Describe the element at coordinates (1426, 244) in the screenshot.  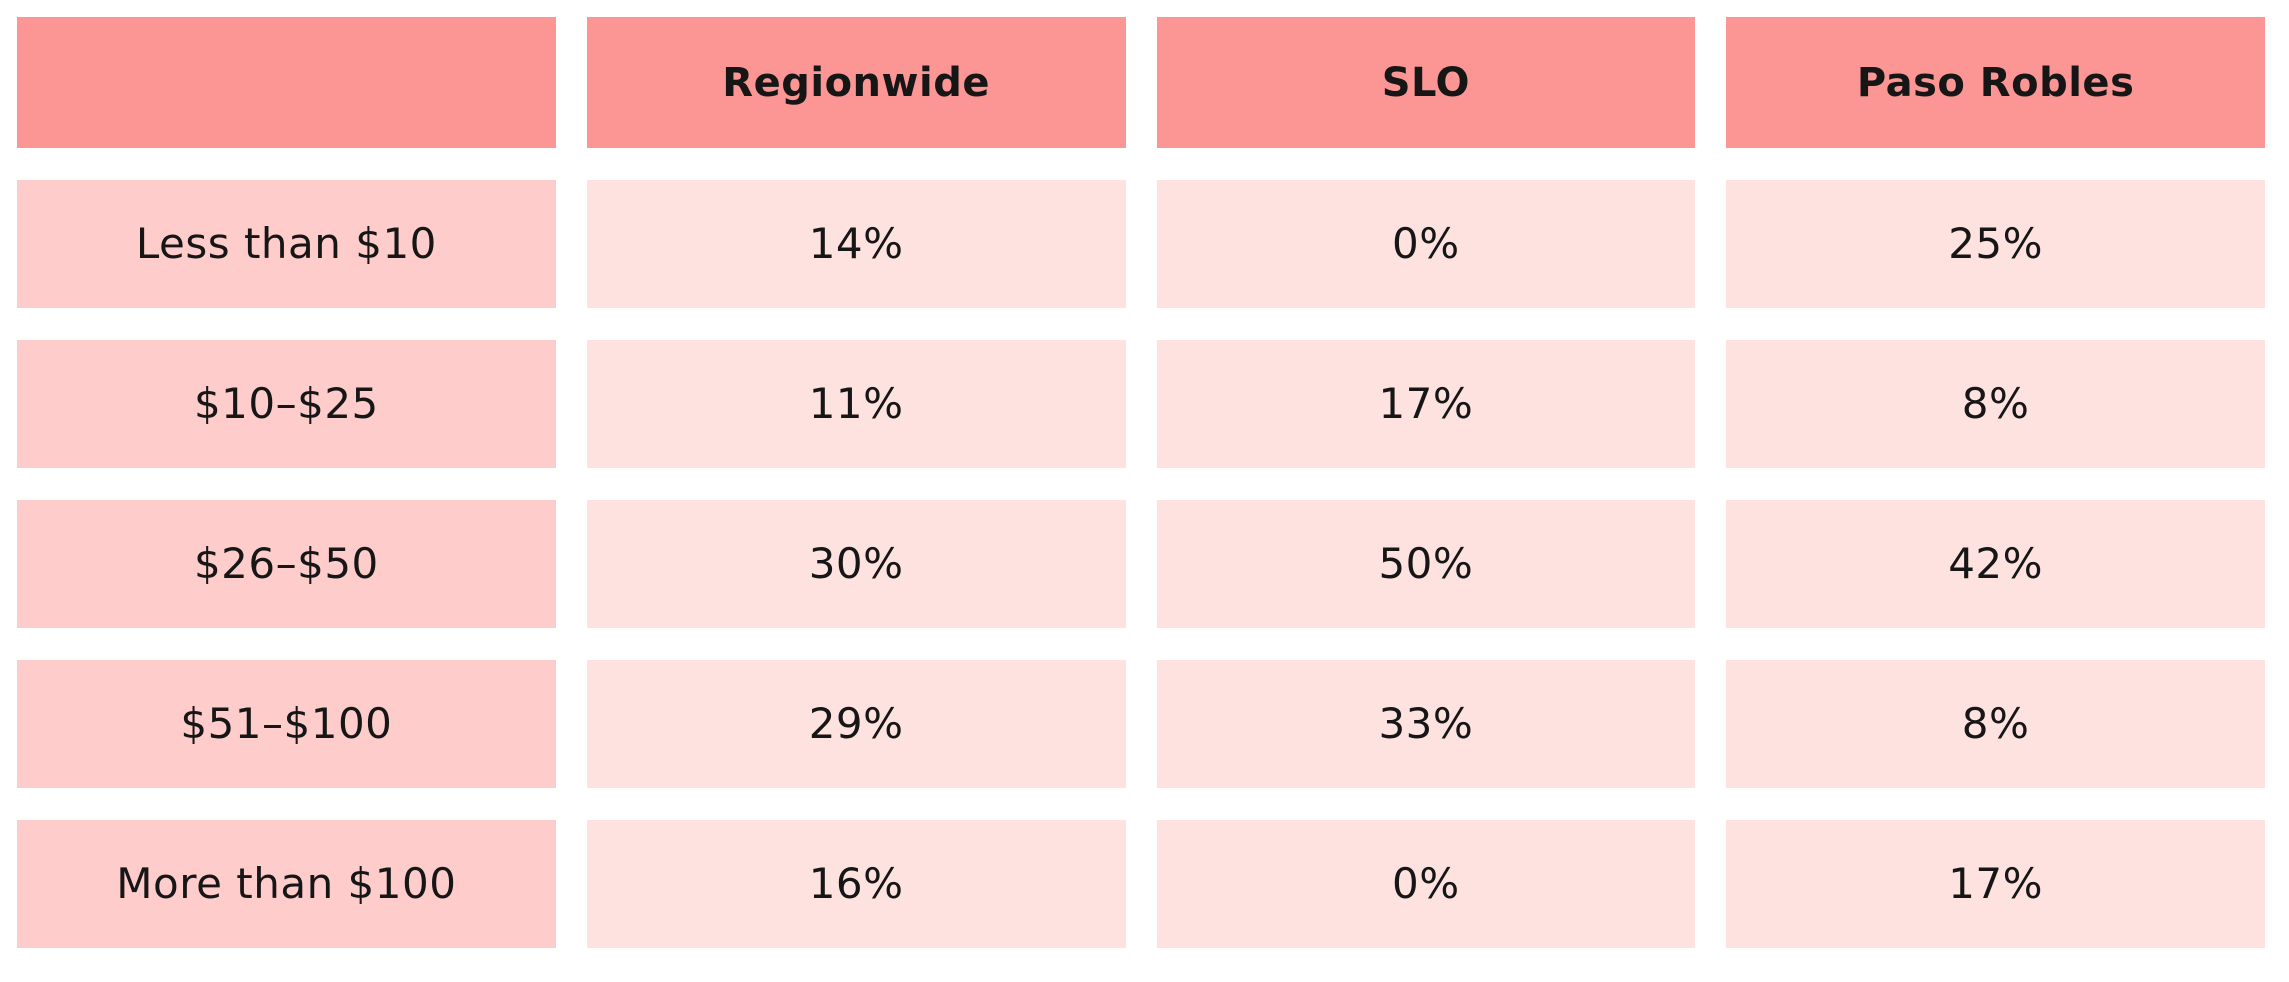
I see `cell-slo-less-than-10: 0%` at that location.